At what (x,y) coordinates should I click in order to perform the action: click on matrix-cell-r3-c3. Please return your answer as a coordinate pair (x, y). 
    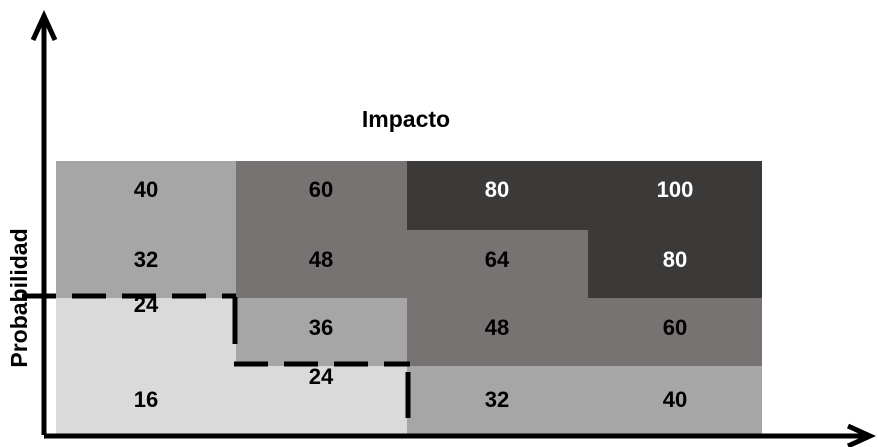
    Looking at the image, I should click on (497, 332).